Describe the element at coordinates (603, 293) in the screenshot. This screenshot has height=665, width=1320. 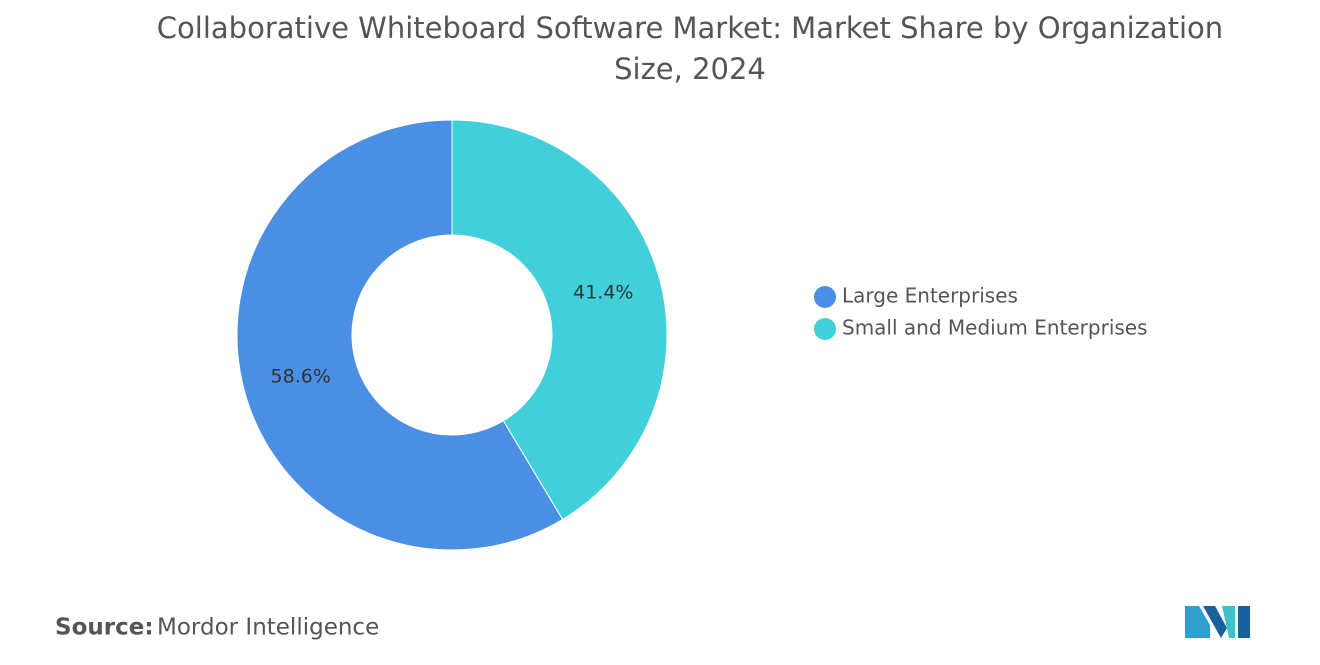
I see `data-label: 41.4%` at that location.